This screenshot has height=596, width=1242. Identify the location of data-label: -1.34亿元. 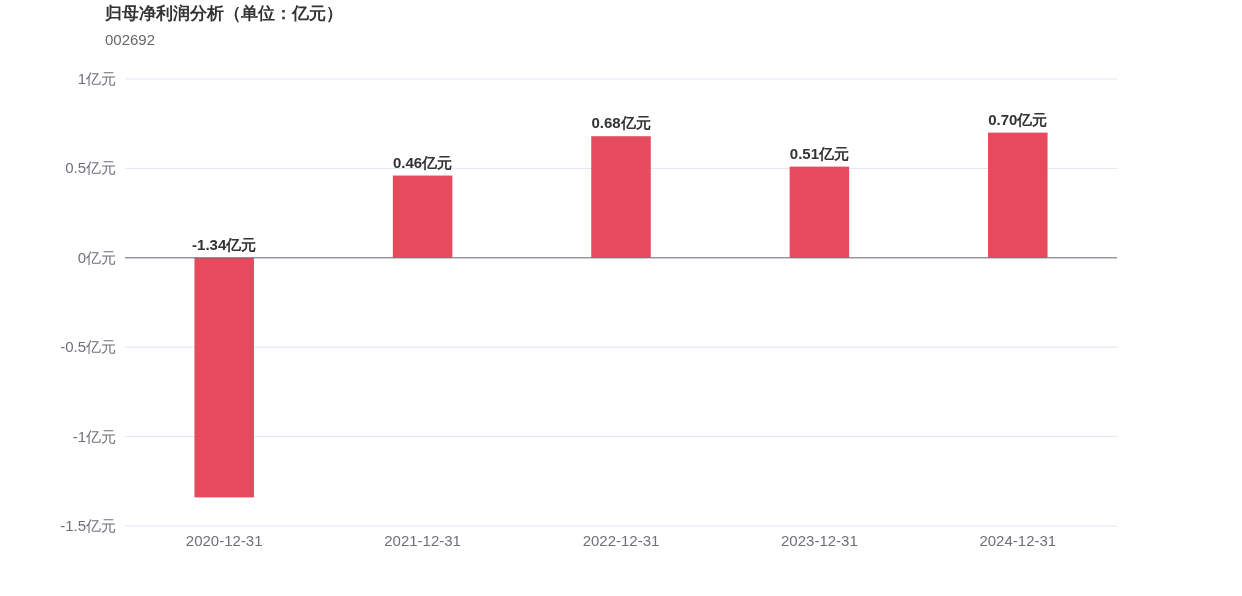
(224, 244).